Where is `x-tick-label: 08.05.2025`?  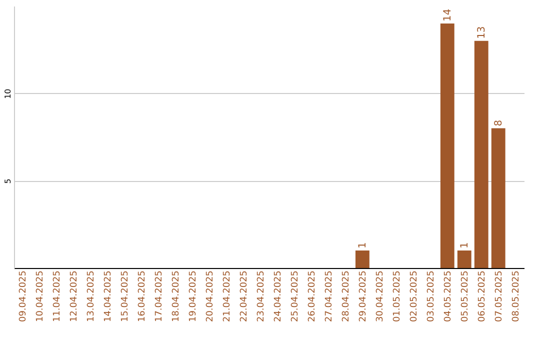
x-tick-label: 08.05.2025 is located at coordinates (516, 296).